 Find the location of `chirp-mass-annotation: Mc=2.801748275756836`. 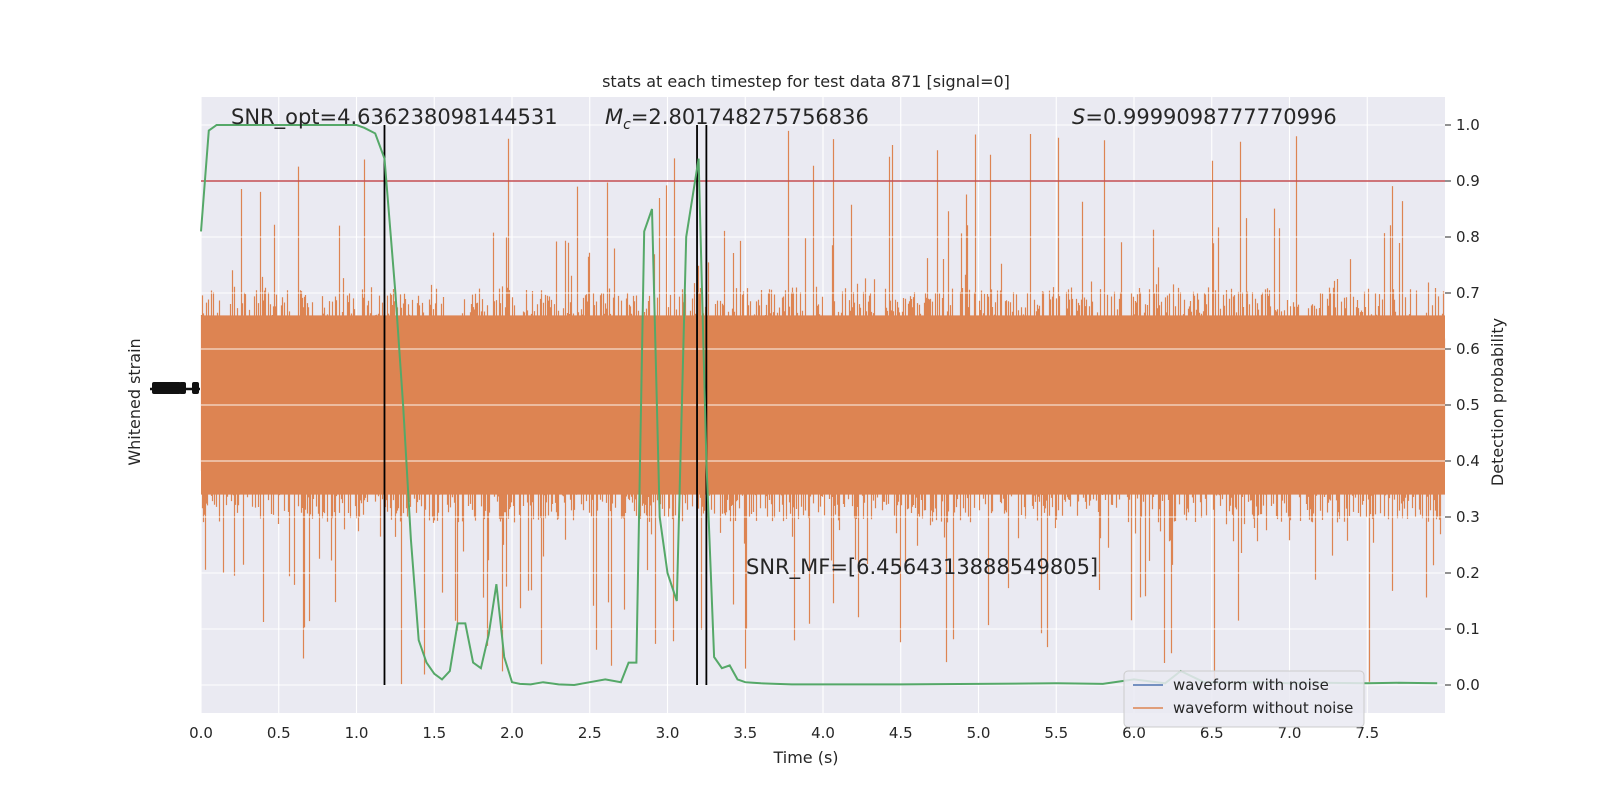

chirp-mass-annotation: Mc=2.801748275756836 is located at coordinates (737, 119).